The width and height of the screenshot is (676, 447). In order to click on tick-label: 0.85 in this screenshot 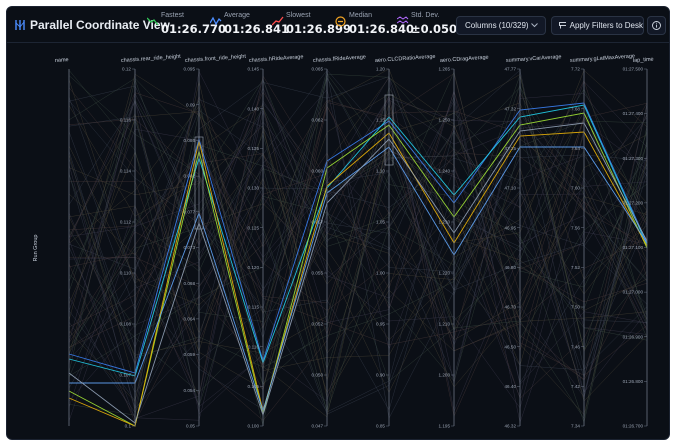, I will do `click(380, 426)`.